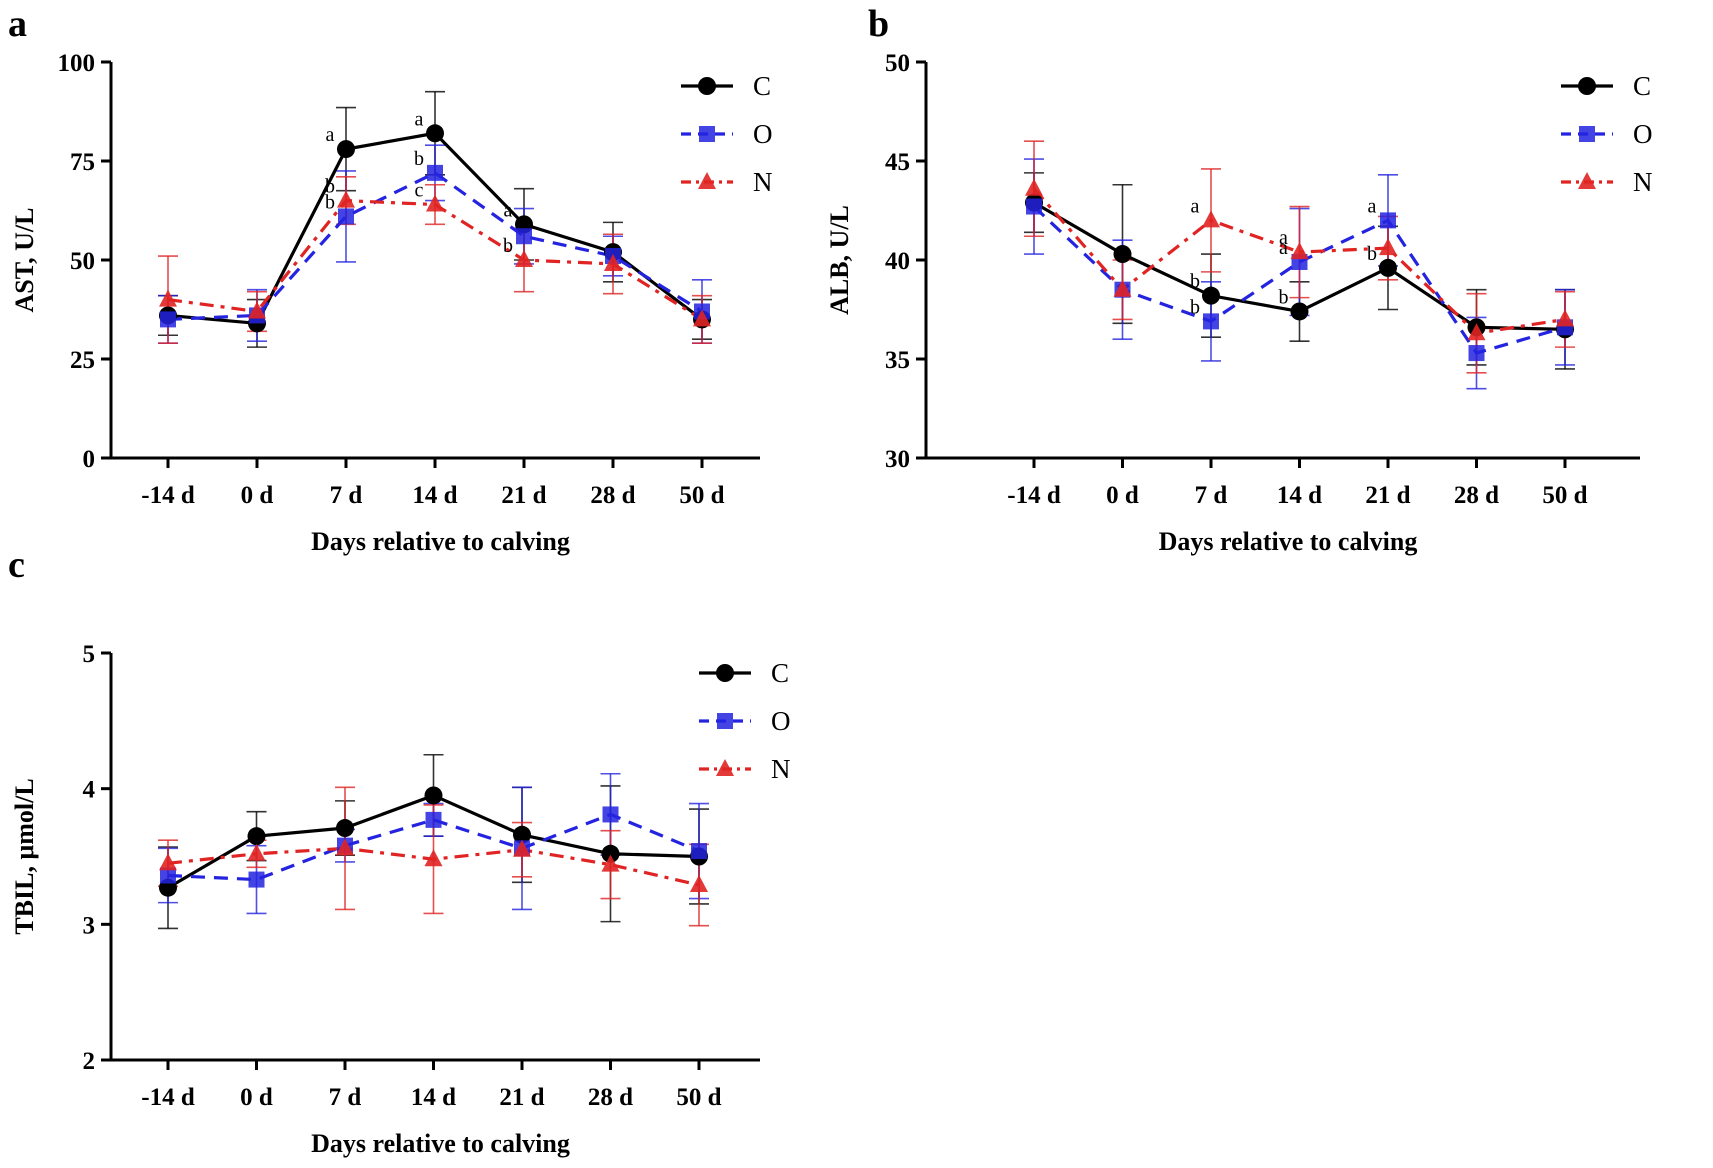  Describe the element at coordinates (897, 360) in the screenshot. I see `panel-b-y-tick-label: 35` at that location.